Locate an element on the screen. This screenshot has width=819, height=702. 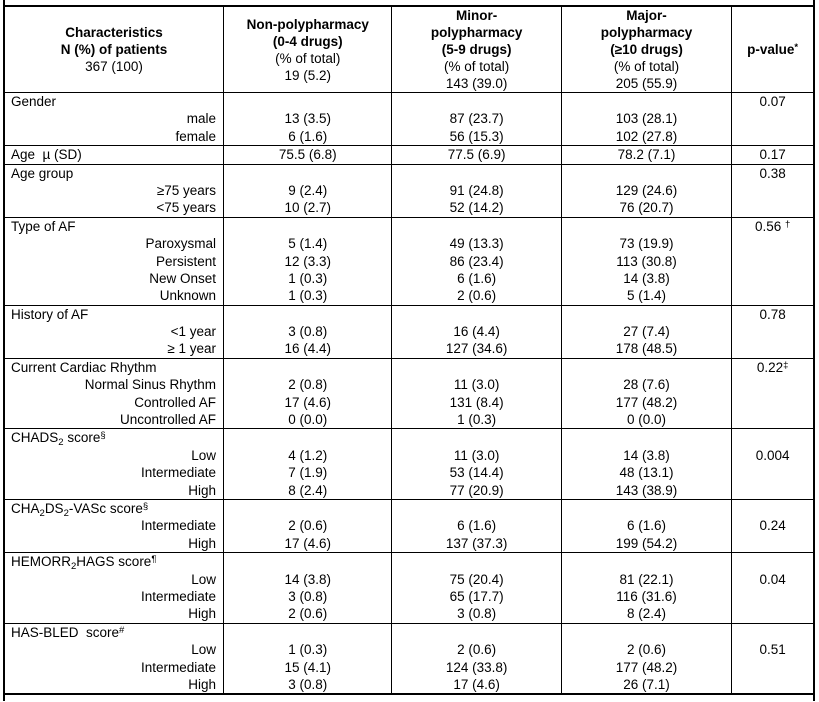
cell-value: 102 (27.8) is located at coordinates (646, 136).